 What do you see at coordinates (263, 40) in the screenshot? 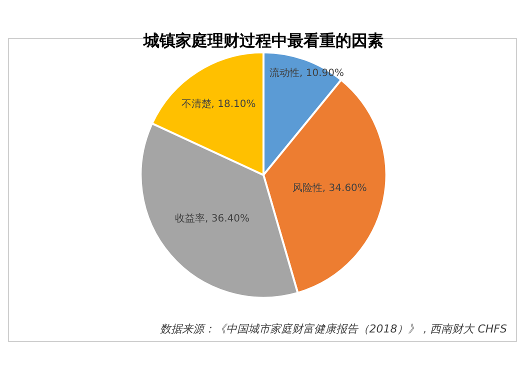
I see `chart-title: 城镇家庭理财过程中最看重的因素` at bounding box center [263, 40].